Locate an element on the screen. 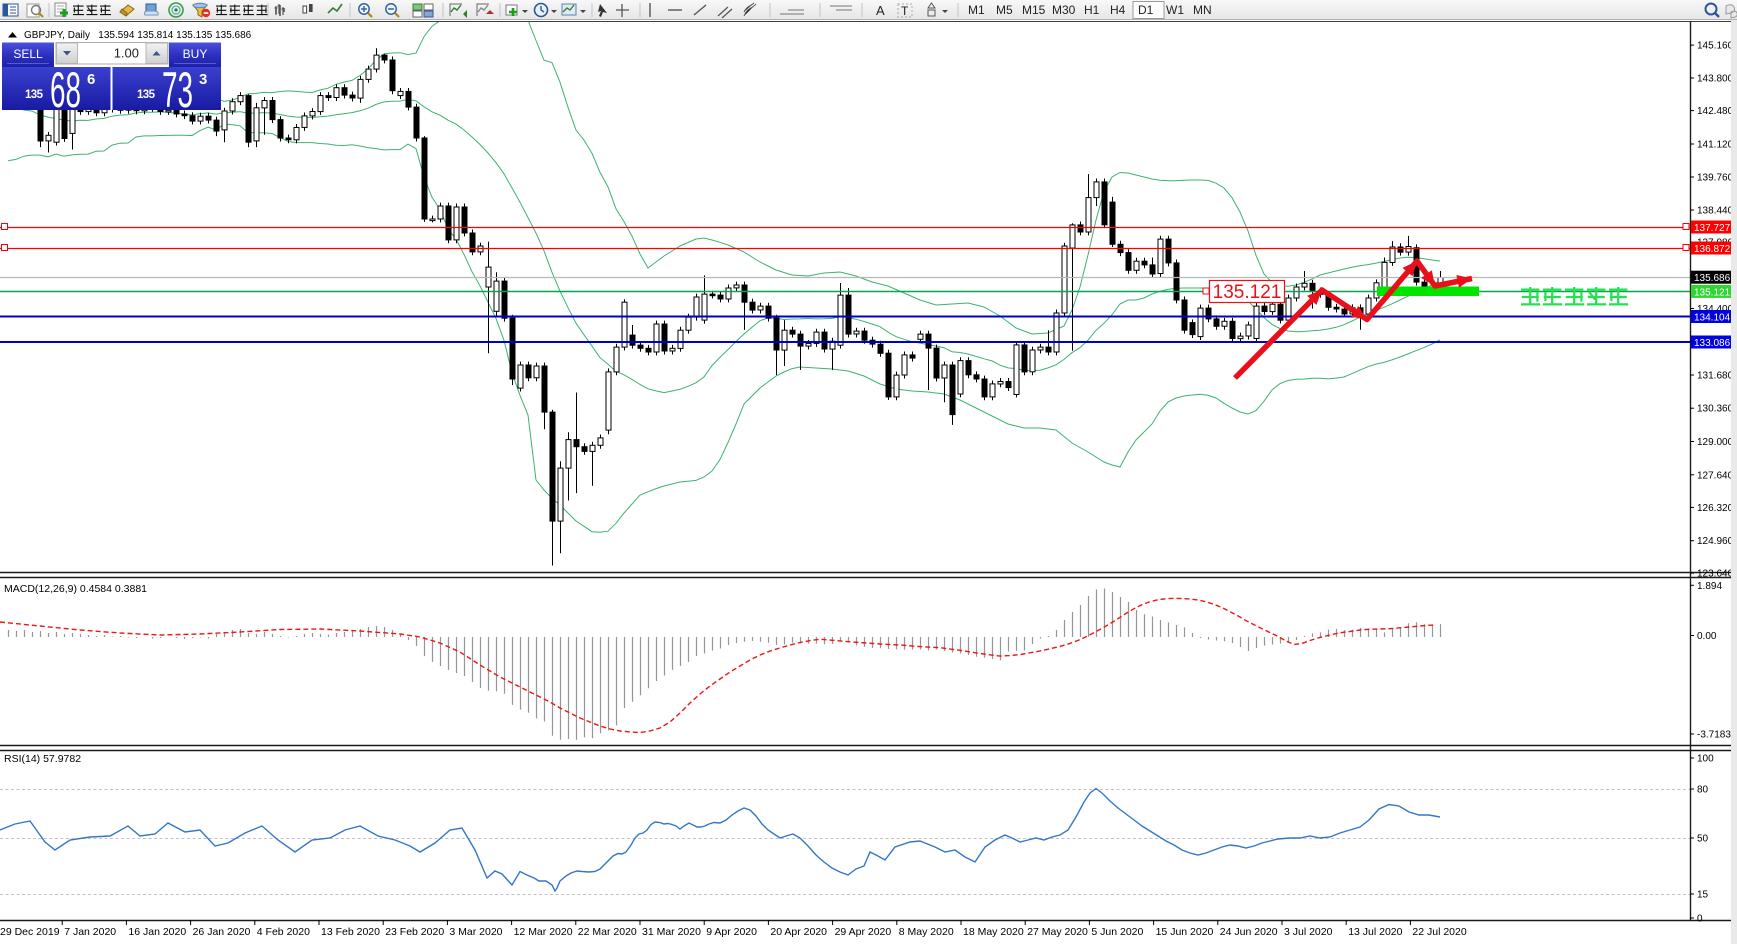  svg-text: 143.800 is located at coordinates (1715, 79).